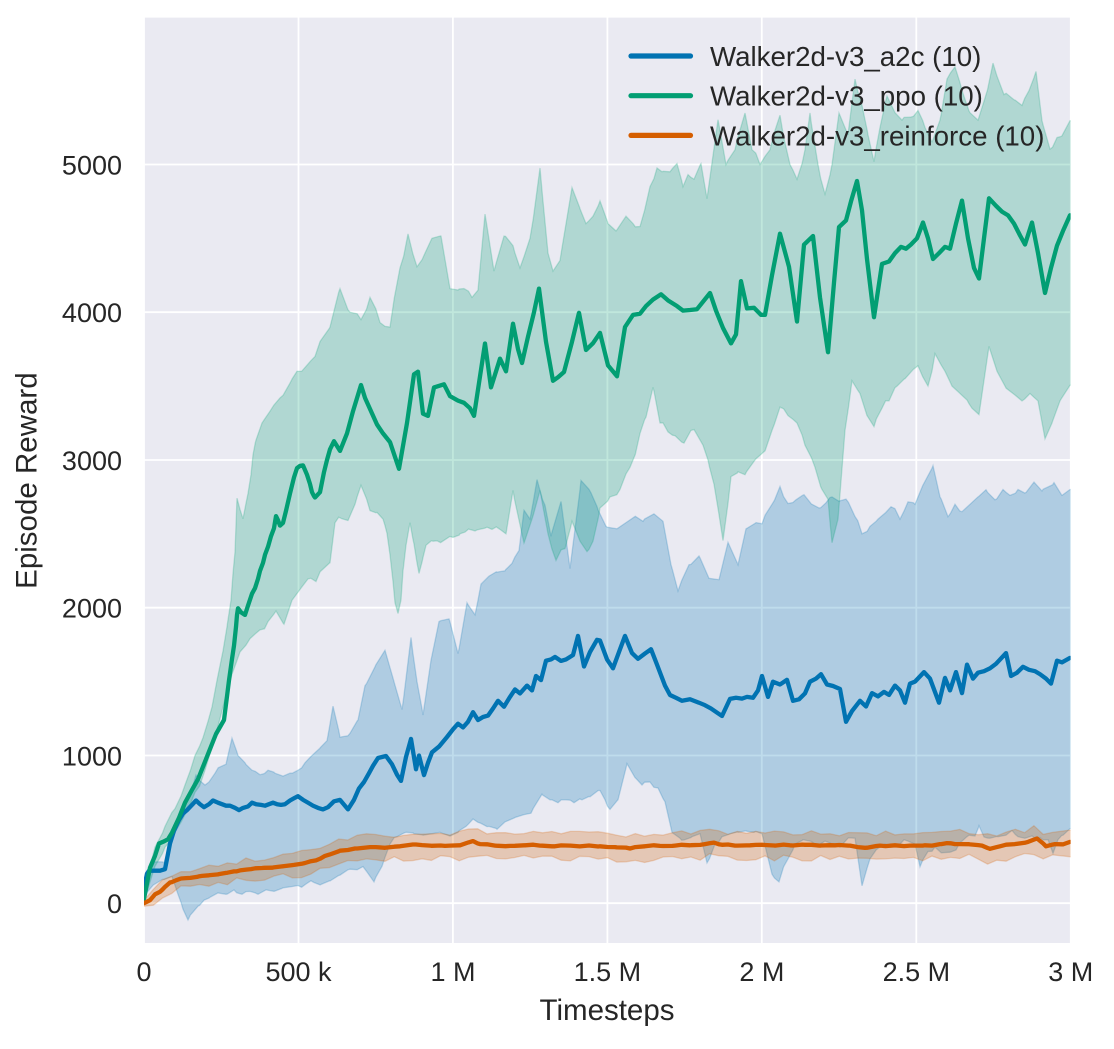  Describe the element at coordinates (92, 461) in the screenshot. I see `svg-text: 3000` at that location.